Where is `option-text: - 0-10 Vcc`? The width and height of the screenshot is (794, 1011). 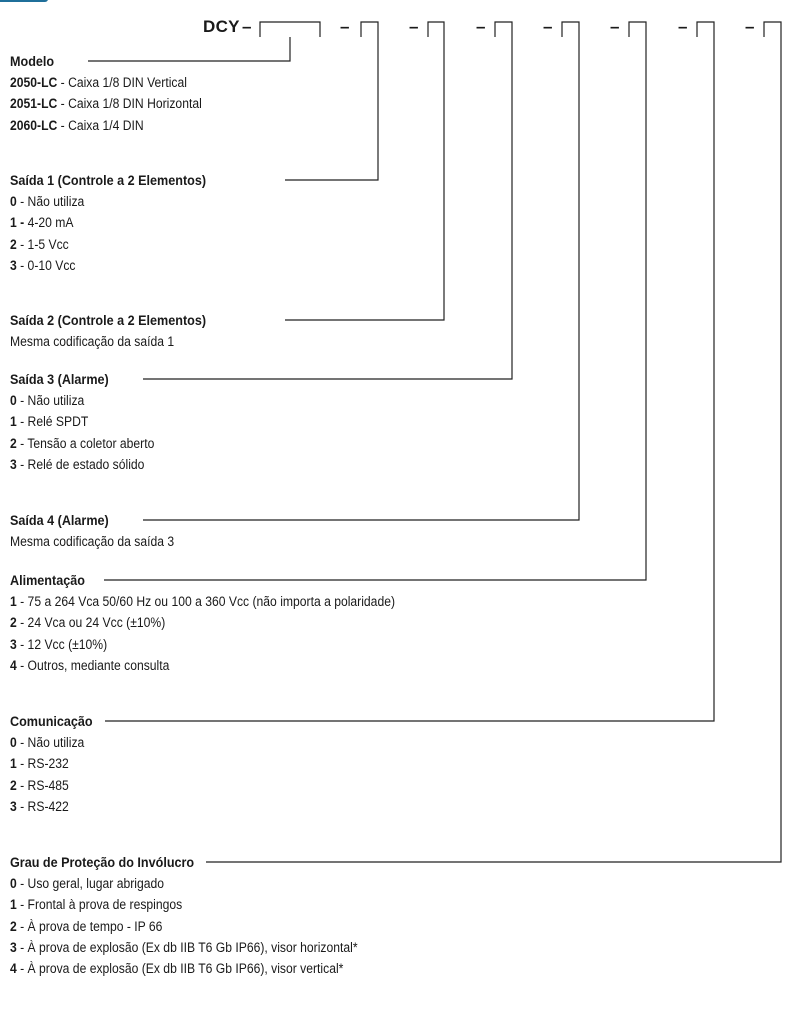 option-text: - 0-10 Vcc is located at coordinates (46, 265).